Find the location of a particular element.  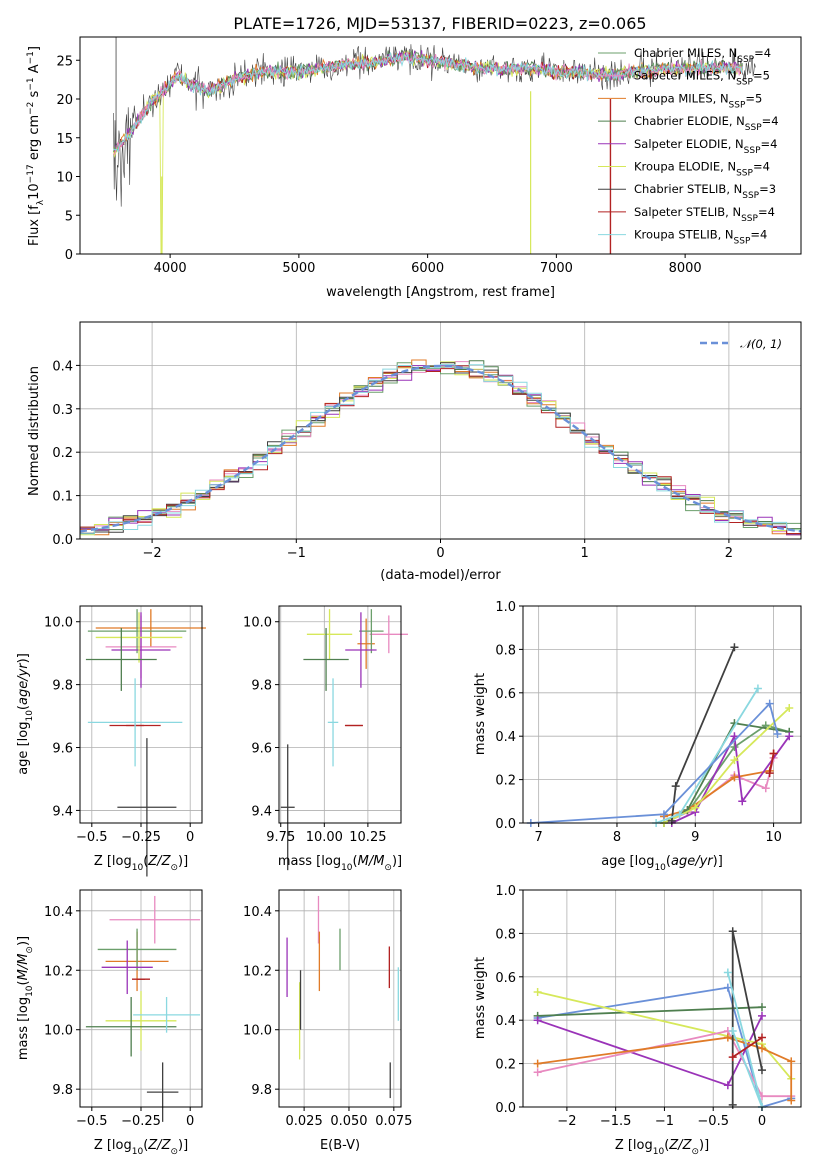

label-part: Z/Z is located at coordinates (680, 1145).